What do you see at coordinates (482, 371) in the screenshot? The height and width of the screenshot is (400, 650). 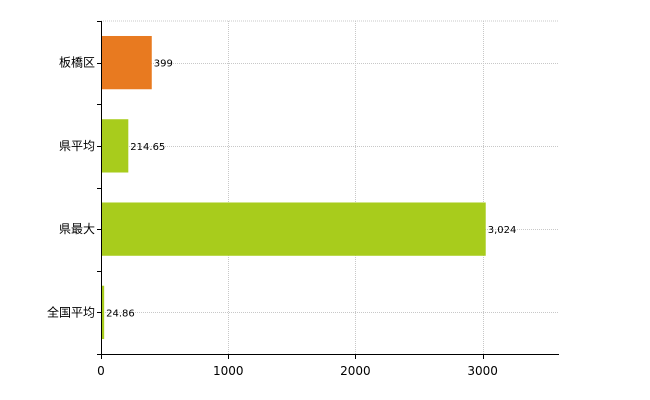 I see `x-tick-label: 3000` at bounding box center [482, 371].